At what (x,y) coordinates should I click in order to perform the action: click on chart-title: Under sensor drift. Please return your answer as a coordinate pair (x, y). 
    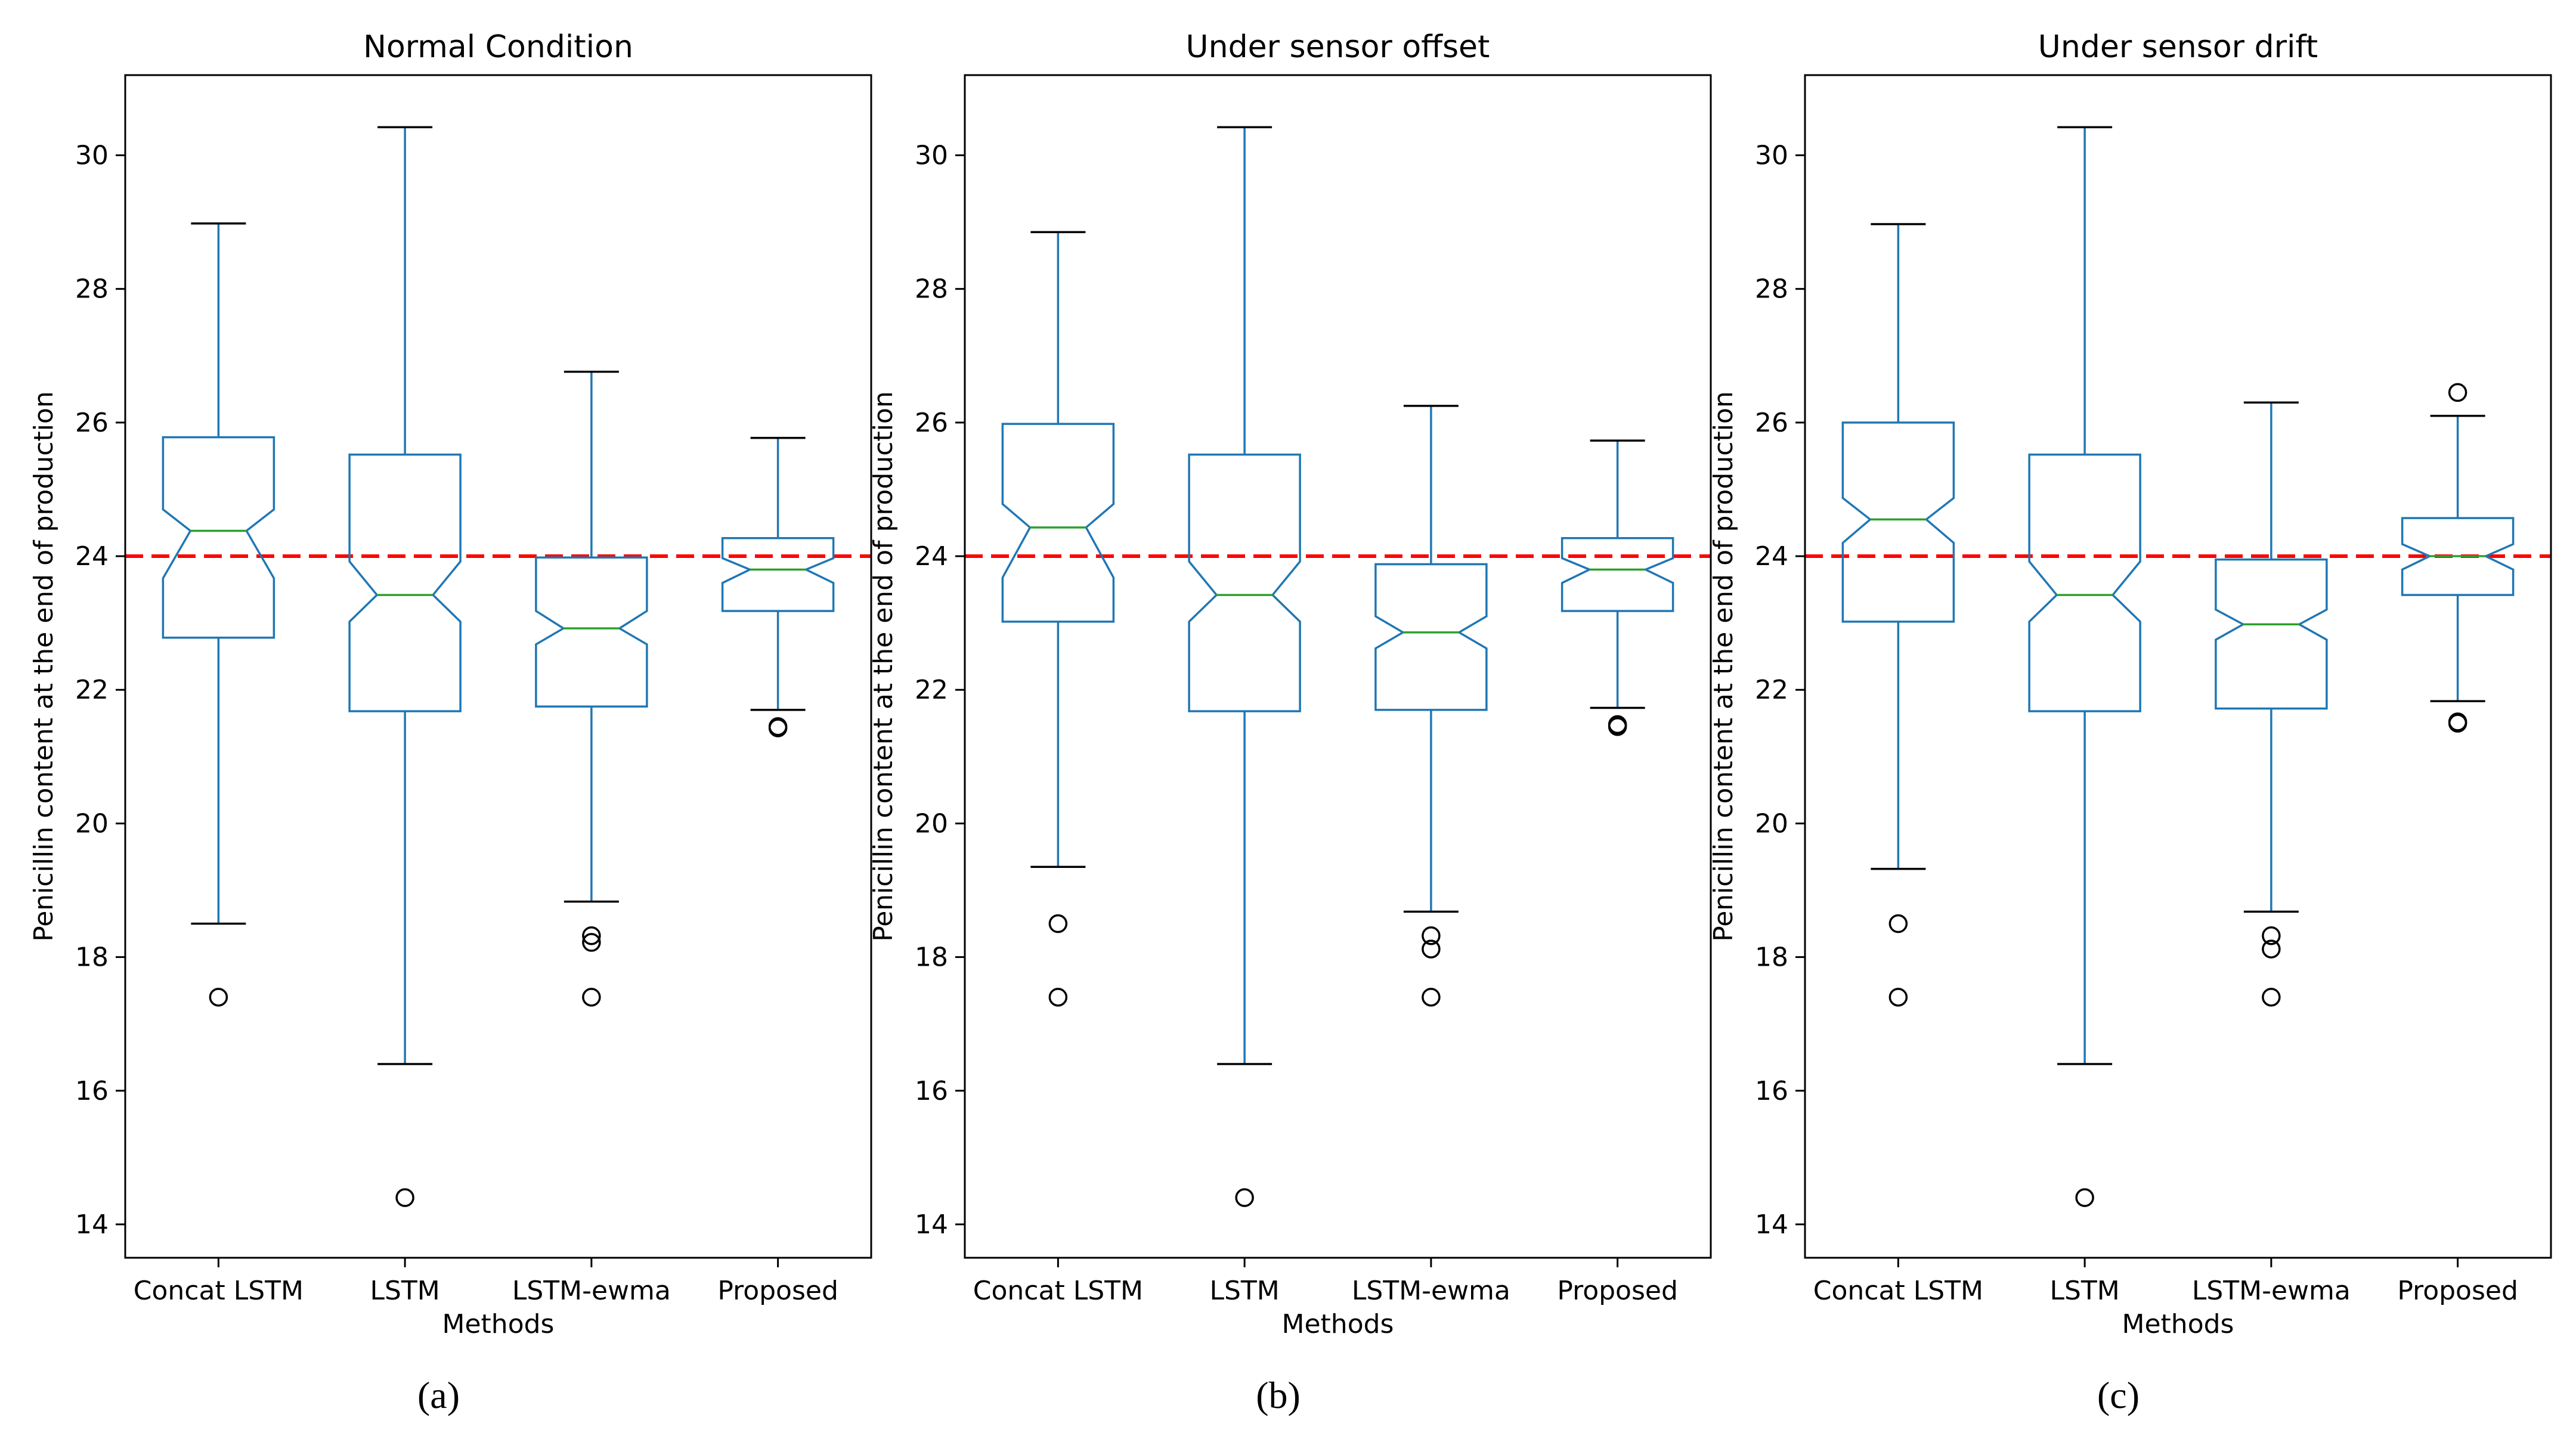
    Looking at the image, I should click on (2178, 47).